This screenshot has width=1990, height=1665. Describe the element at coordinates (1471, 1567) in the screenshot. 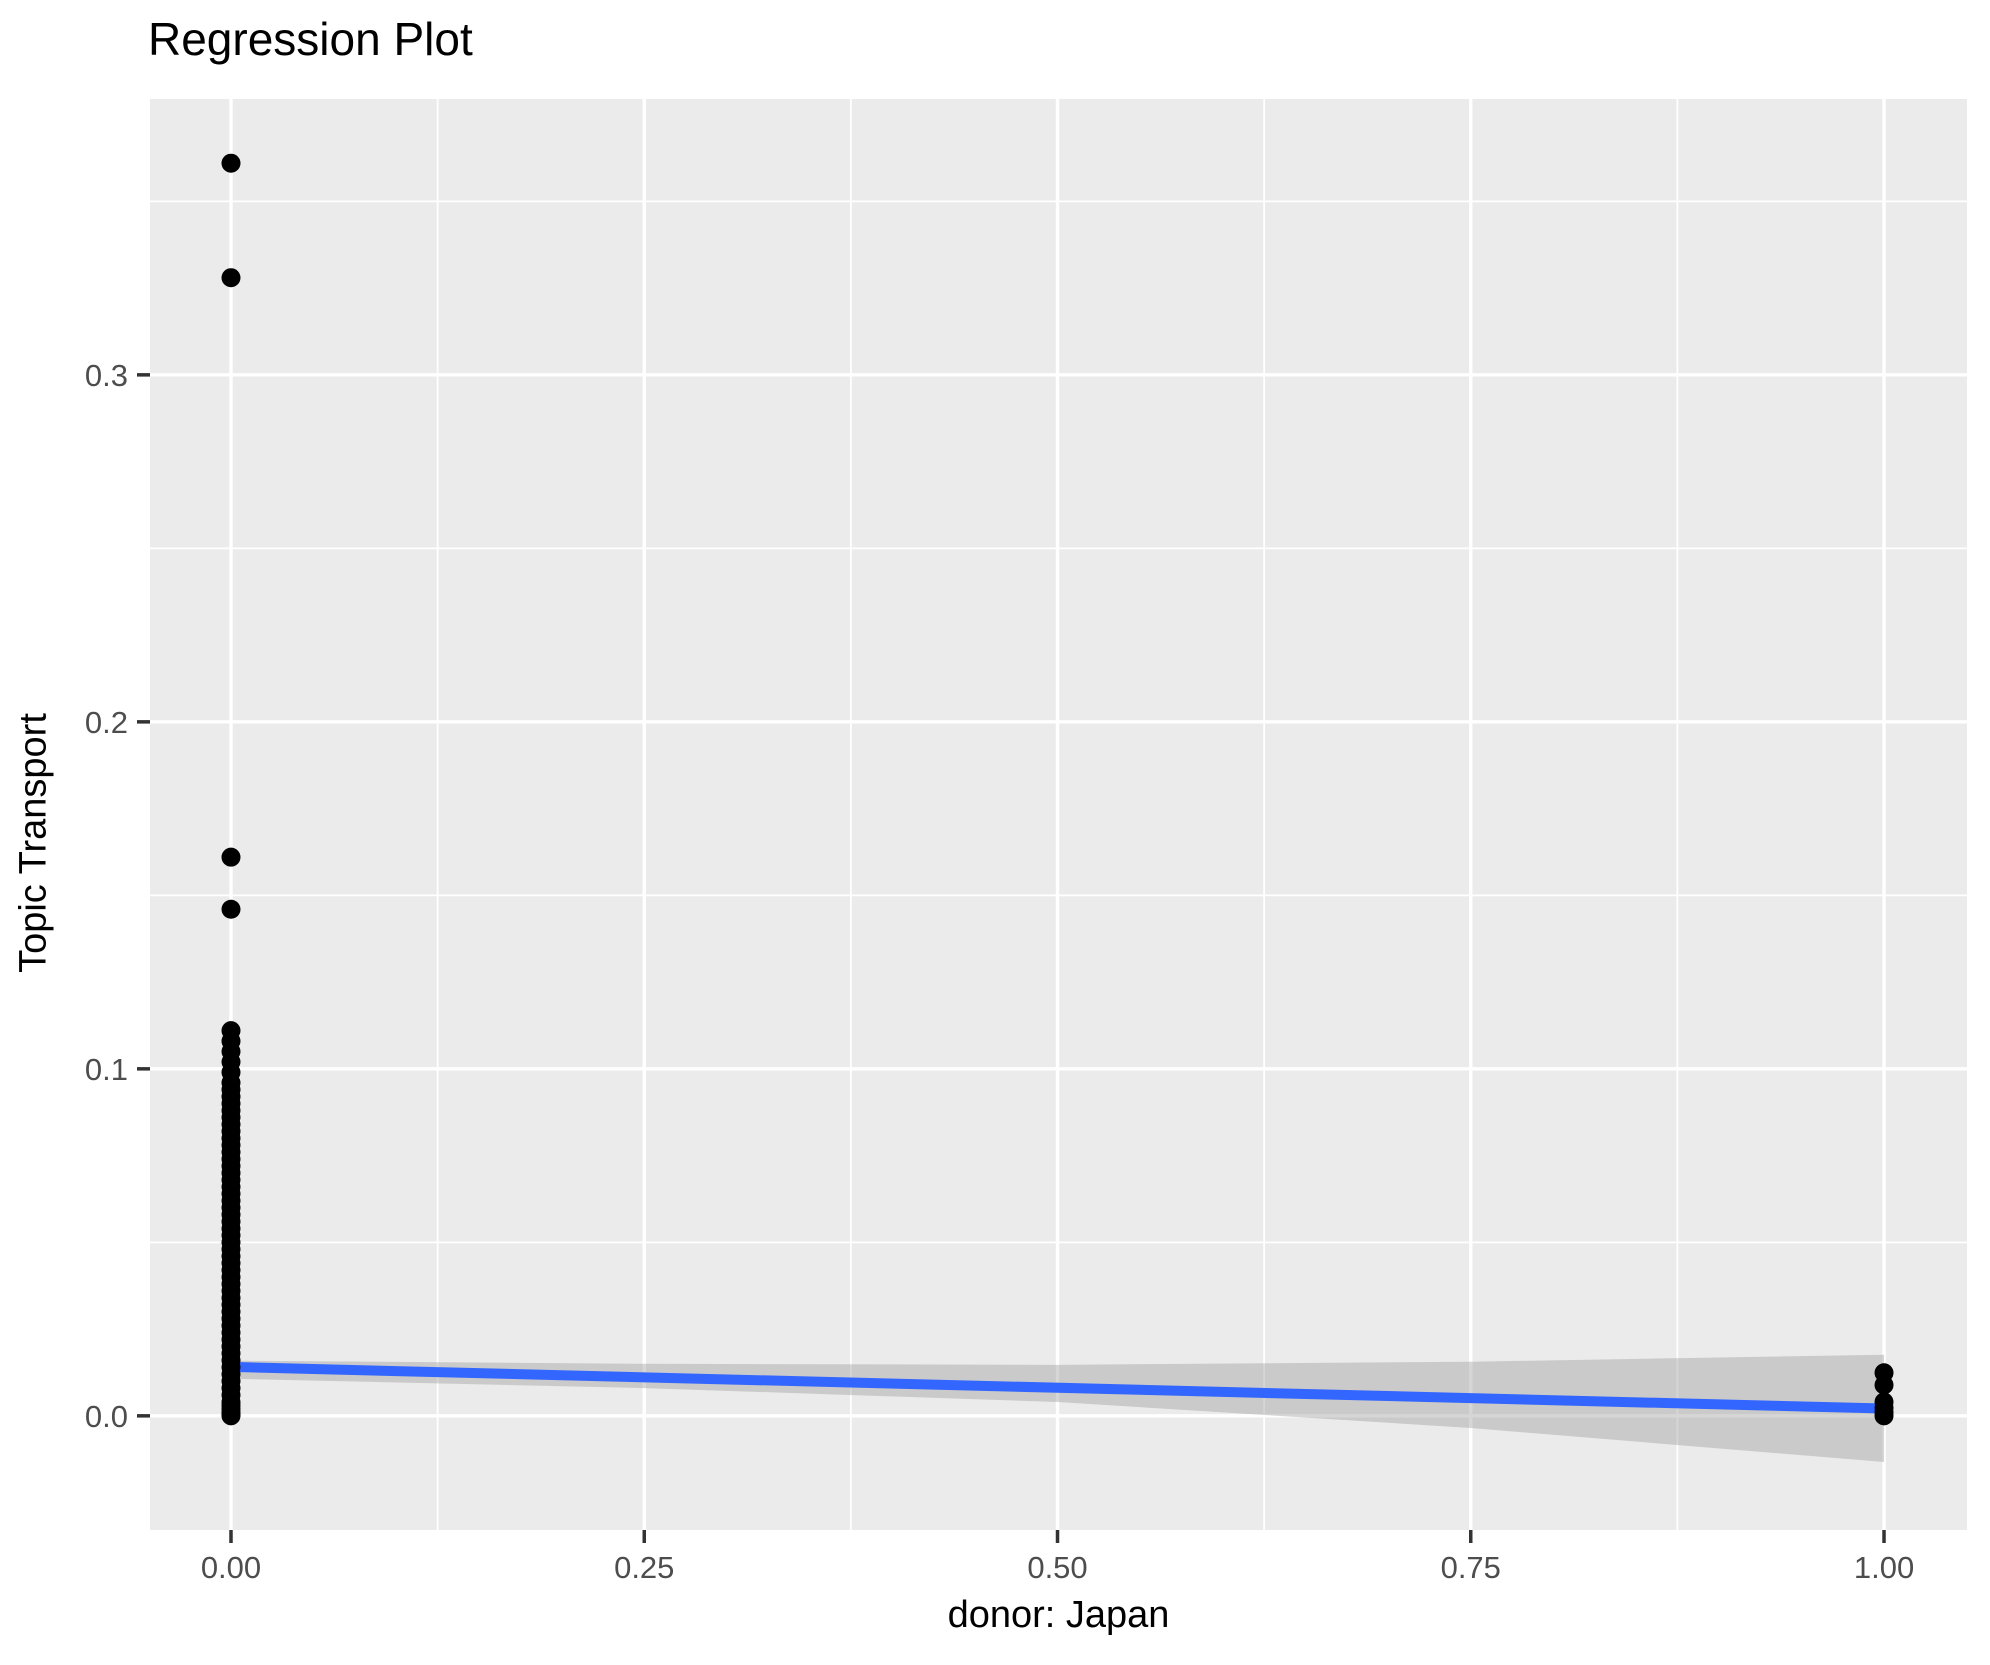

I see `x-tick-label: 0.75` at that location.